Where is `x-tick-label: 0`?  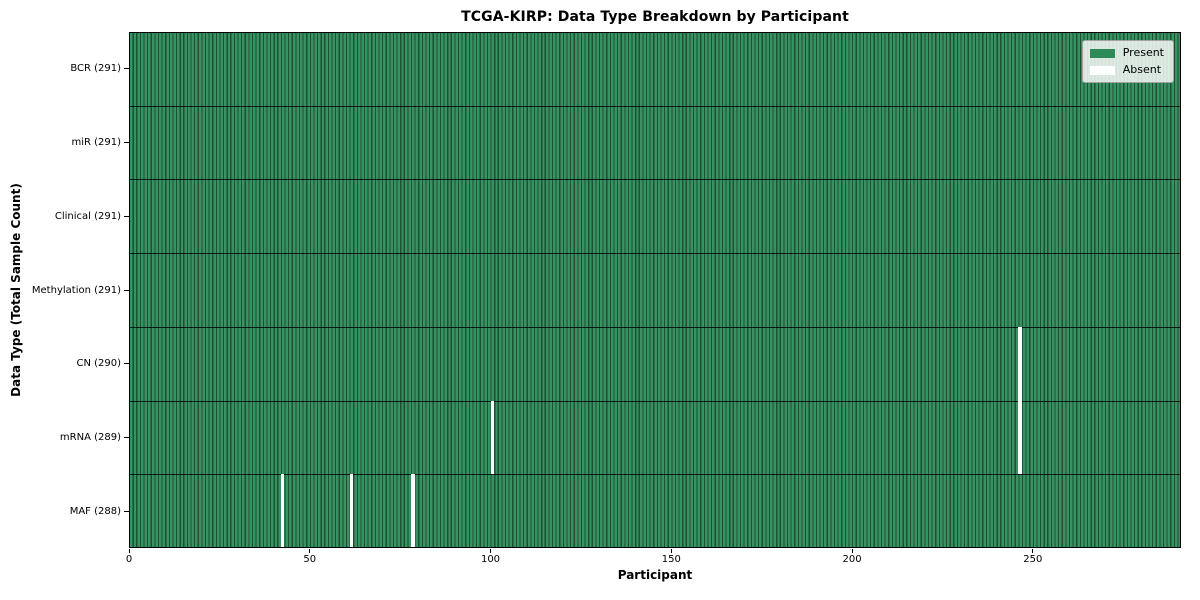
x-tick-label: 0 is located at coordinates (129, 559).